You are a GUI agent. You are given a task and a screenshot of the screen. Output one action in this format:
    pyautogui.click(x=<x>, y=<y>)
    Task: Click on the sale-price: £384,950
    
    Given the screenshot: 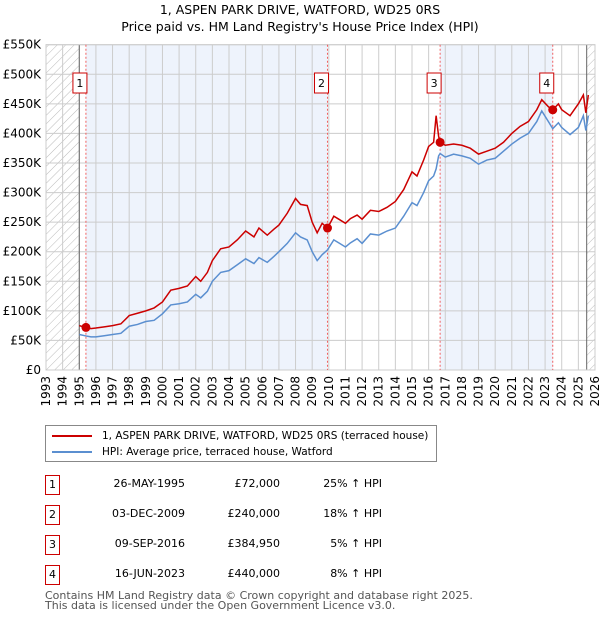 What is the action you would take?
    pyautogui.click(x=254, y=543)
    